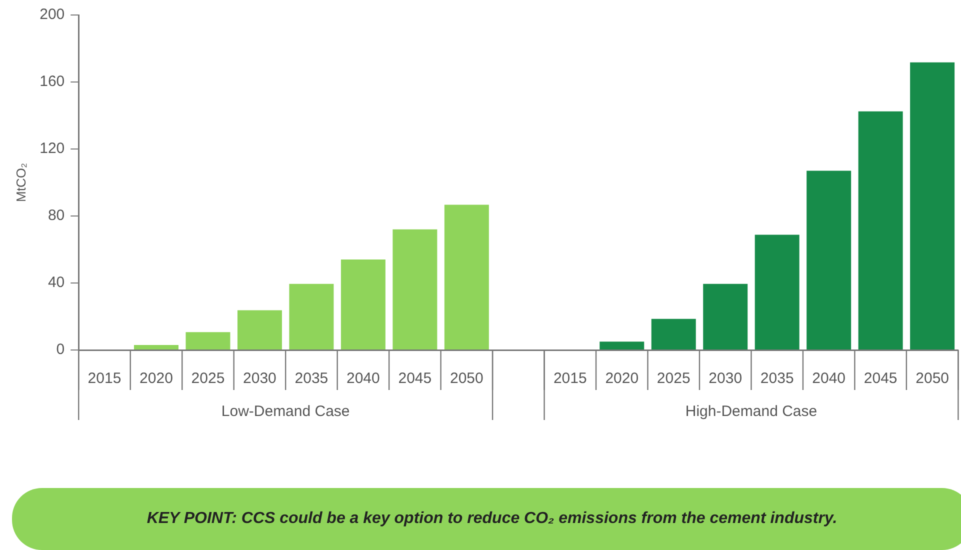  I want to click on y-axis-title: MtCO₂, so click(20, 182).